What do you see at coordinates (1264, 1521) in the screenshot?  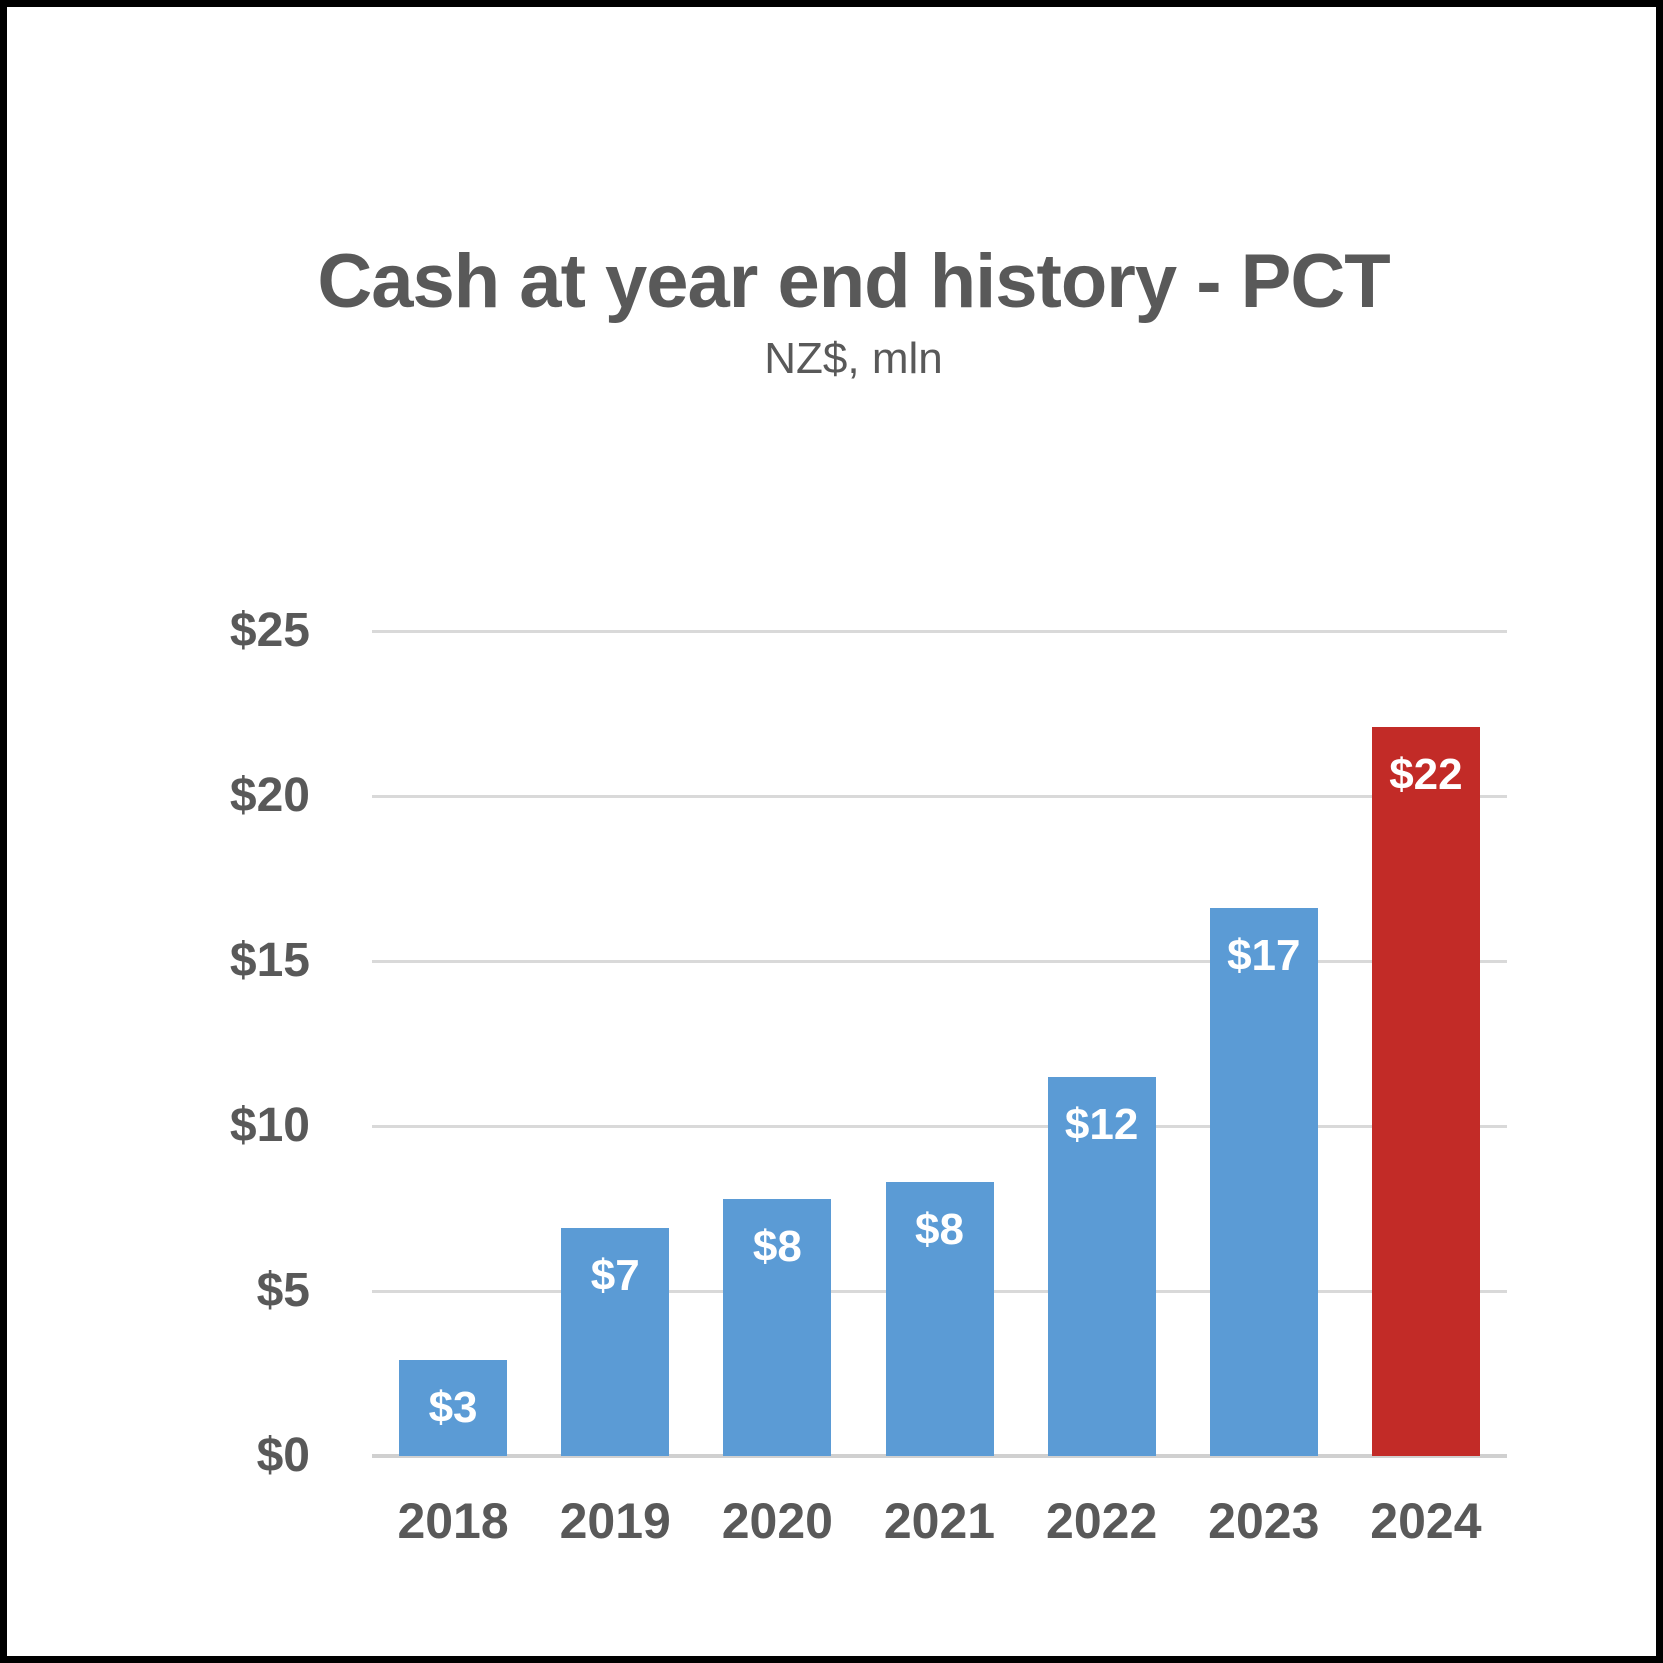 I see `x-axis-label-2023: 2023` at bounding box center [1264, 1521].